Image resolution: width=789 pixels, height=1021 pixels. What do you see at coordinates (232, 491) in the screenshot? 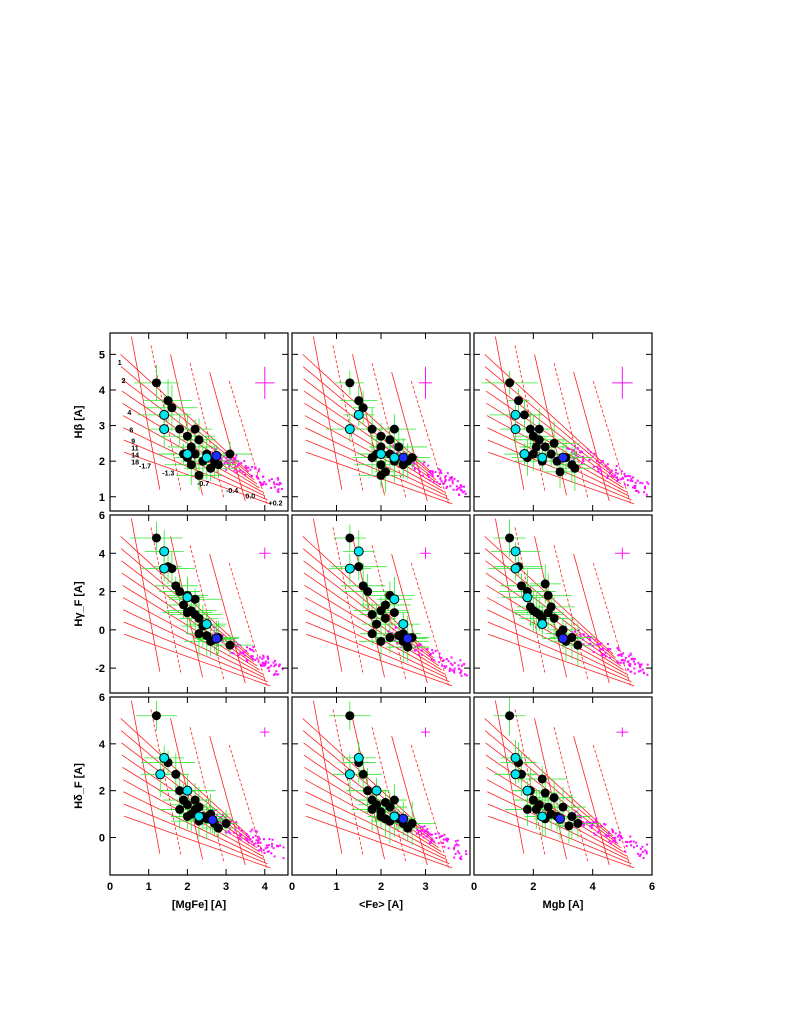
I see `grid-label: -0.4` at bounding box center [232, 491].